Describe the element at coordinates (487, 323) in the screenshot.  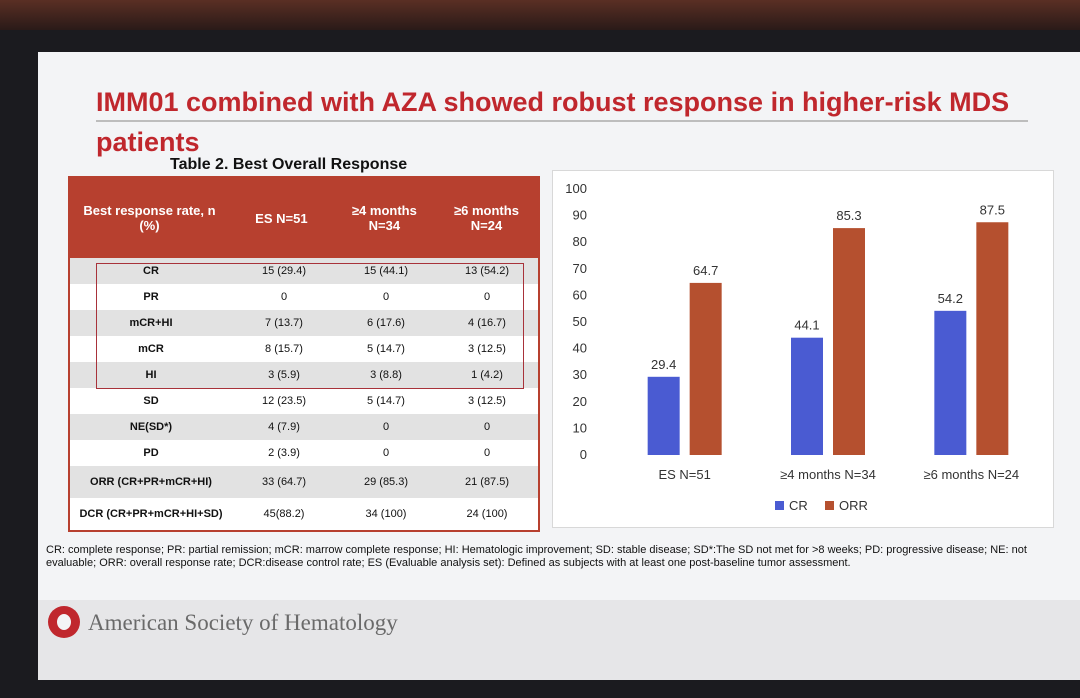
I see `table-cell: 4 (16.7)` at that location.